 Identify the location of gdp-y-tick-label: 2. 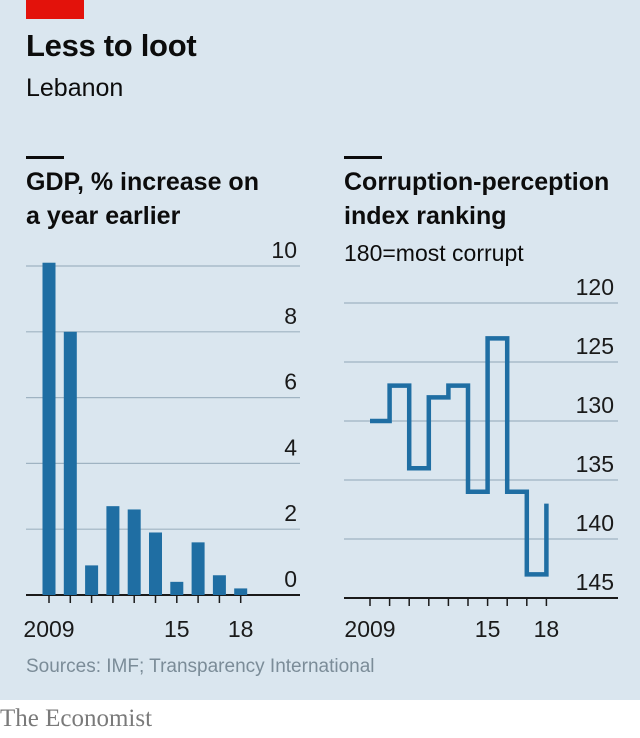
(290, 513).